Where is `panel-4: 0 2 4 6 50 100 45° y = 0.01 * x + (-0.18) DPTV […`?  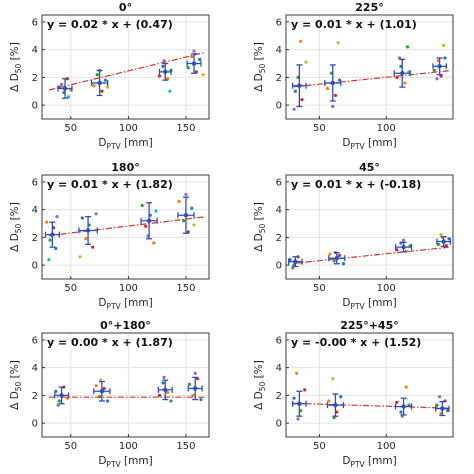 panel-4: 0 2 4 6 50 100 45° y = 0.01 * x + (-0.18) DPTV [… is located at coordinates (353, 236).